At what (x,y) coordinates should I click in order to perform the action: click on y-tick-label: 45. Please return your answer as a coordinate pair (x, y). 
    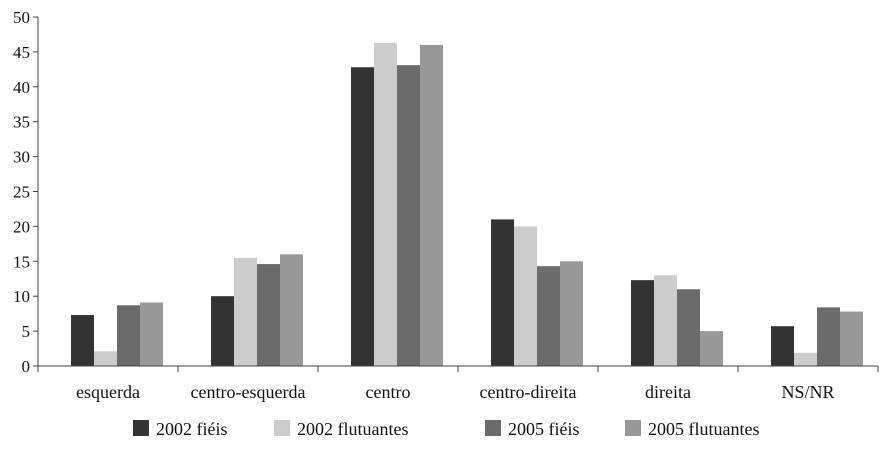
    Looking at the image, I should click on (21, 52).